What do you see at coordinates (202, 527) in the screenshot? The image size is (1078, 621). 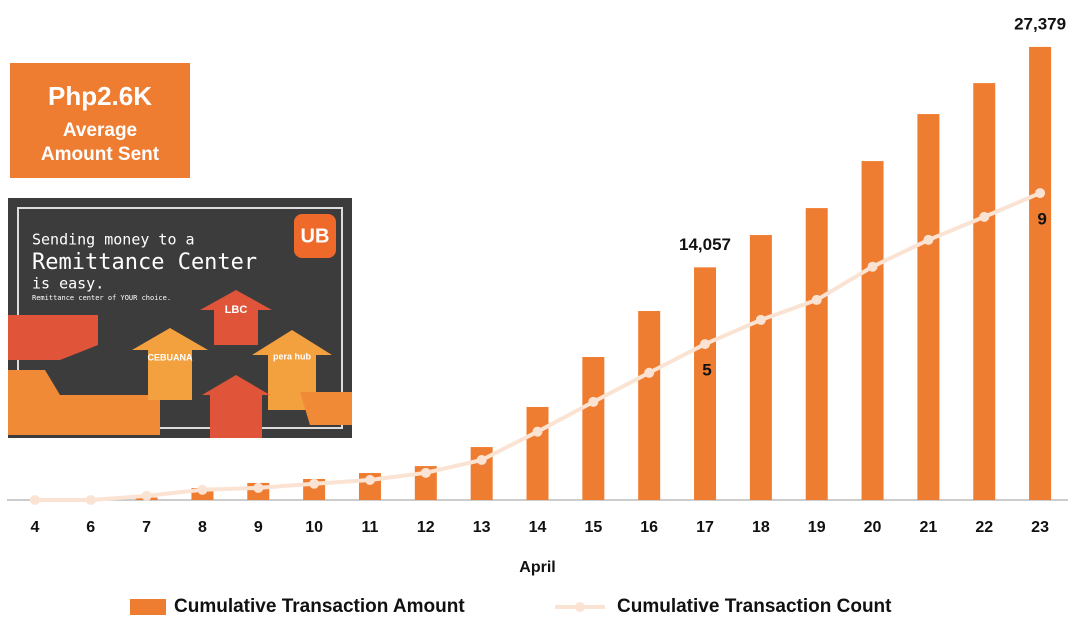 I see `x-tick-label: 8` at bounding box center [202, 527].